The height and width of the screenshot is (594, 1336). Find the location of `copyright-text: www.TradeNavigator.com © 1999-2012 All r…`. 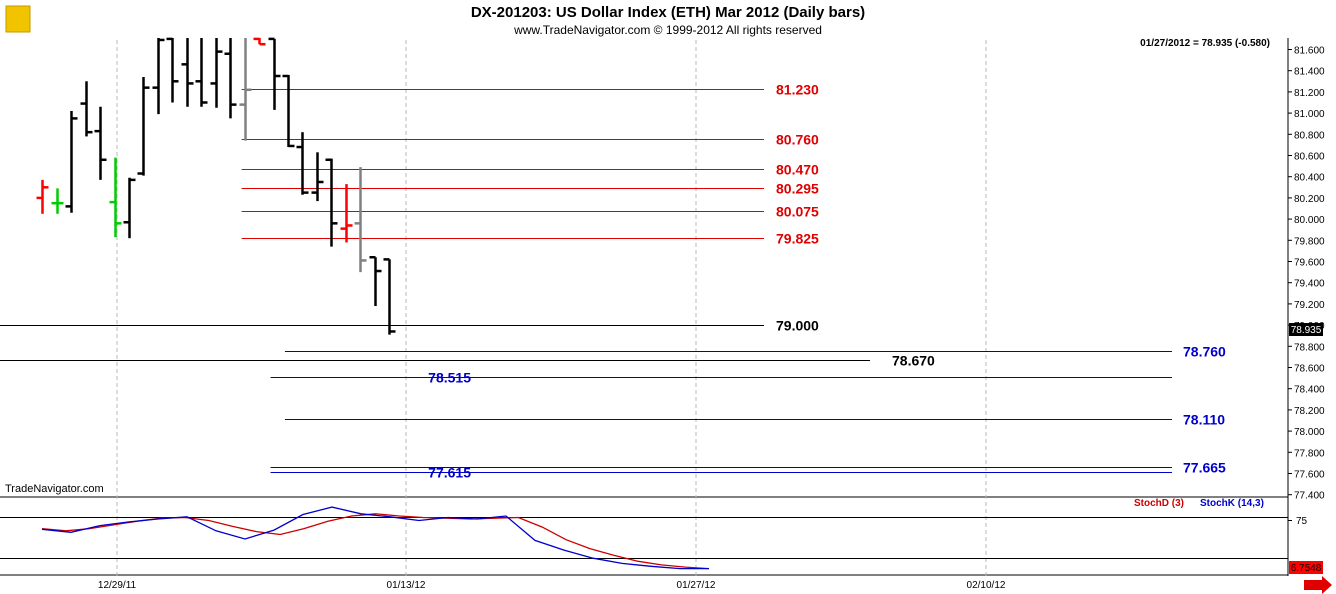

copyright-text: www.TradeNavigator.com © 1999-2012 All r… is located at coordinates (667, 30).